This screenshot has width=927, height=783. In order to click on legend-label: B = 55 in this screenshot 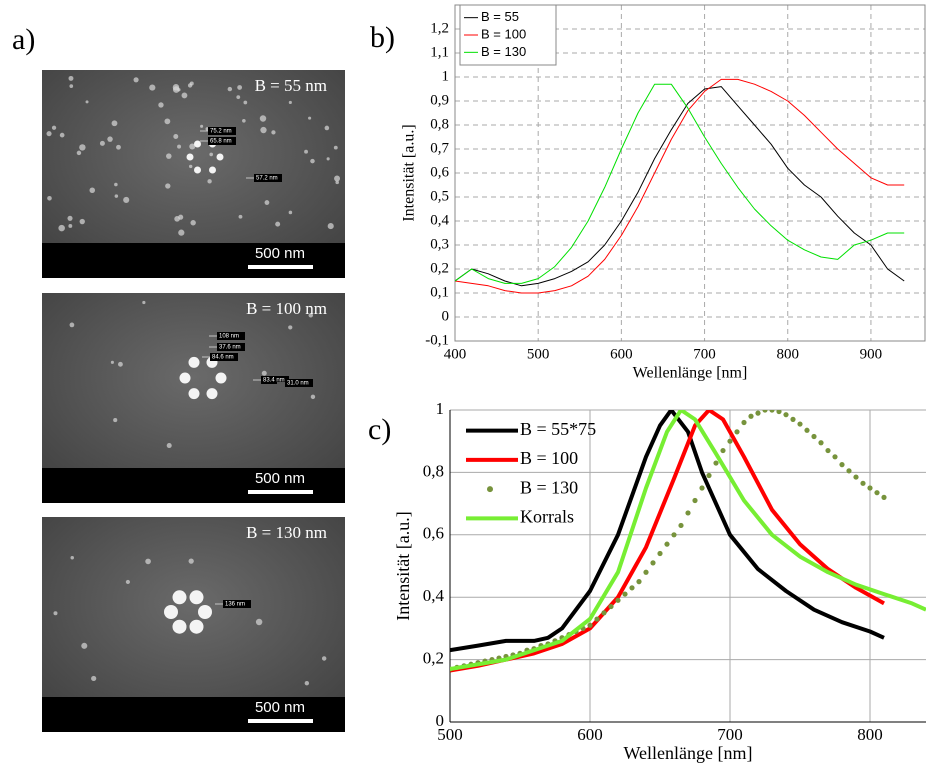, I will do `click(500, 16)`.